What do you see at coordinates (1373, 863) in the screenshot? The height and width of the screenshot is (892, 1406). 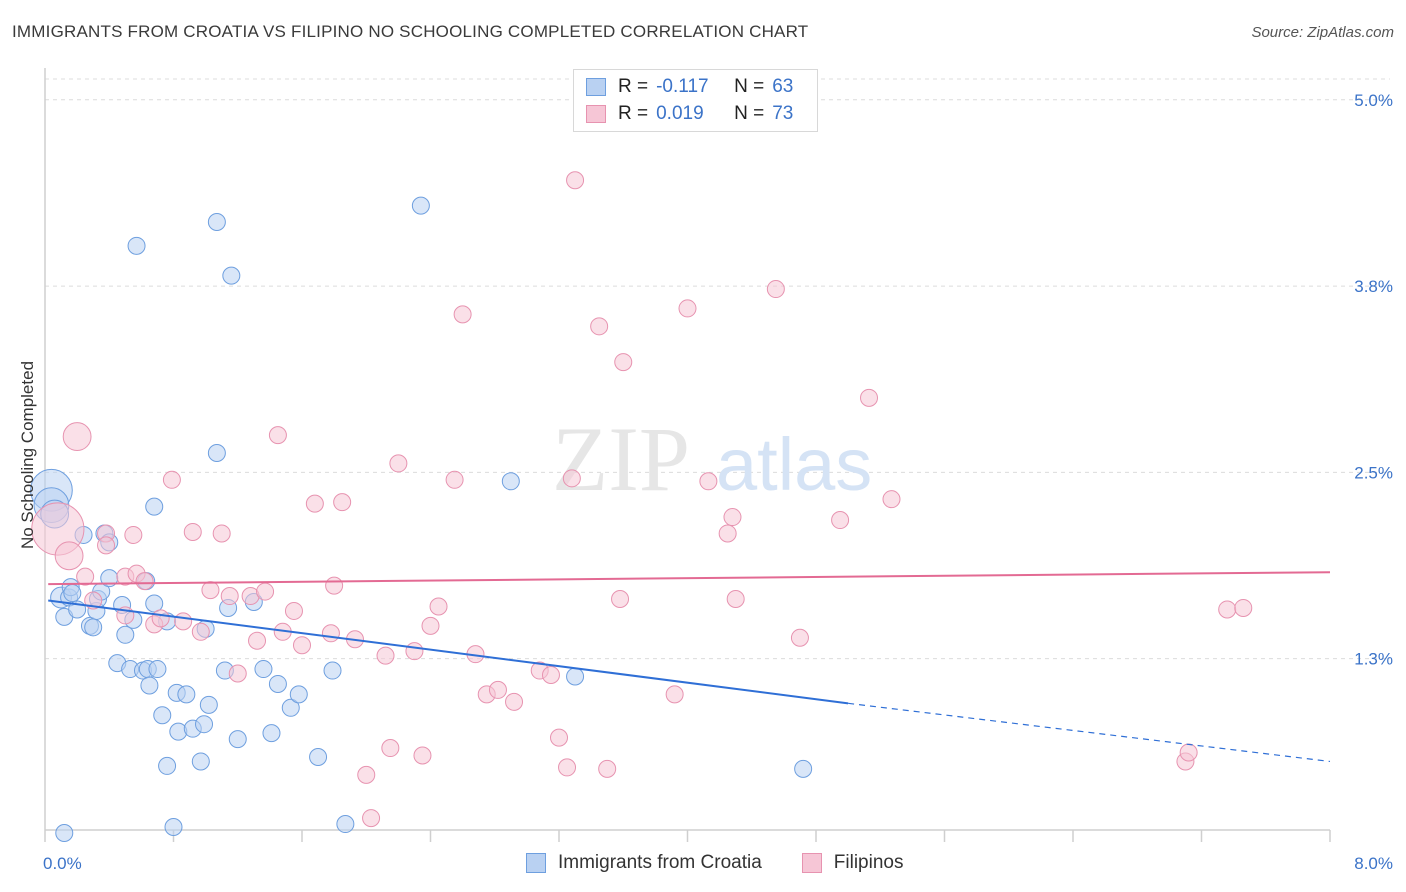 I see `x-tick-label: 8.0%` at bounding box center [1373, 863].